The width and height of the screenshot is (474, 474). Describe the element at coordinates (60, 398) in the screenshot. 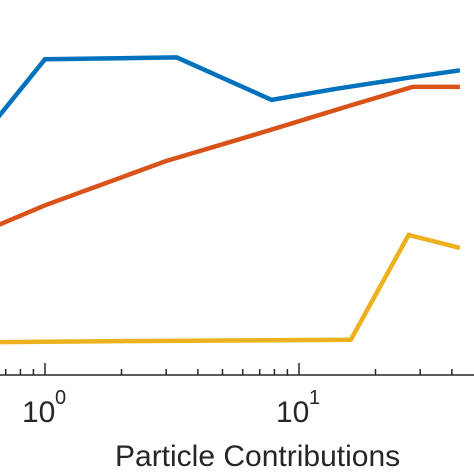

I see `x-tick-label-1-exponent: 0` at that location.